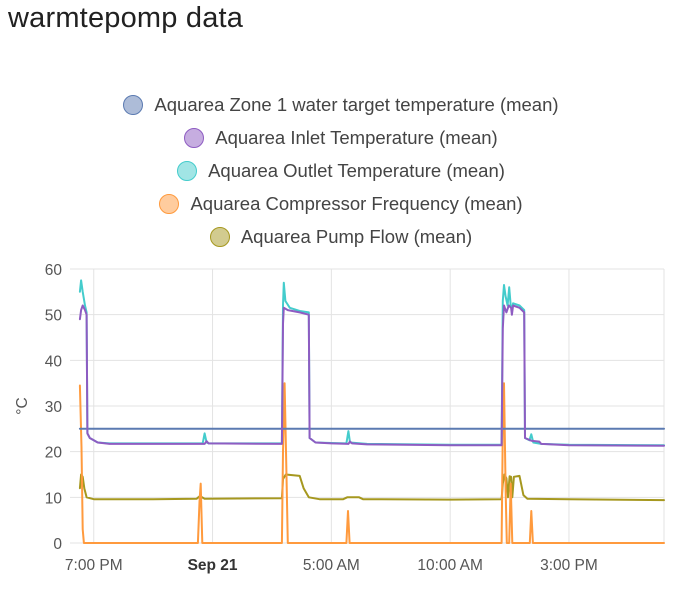 This screenshot has height=597, width=682. I want to click on legend-label: Aquarea Pump Flow (mean), so click(356, 236).